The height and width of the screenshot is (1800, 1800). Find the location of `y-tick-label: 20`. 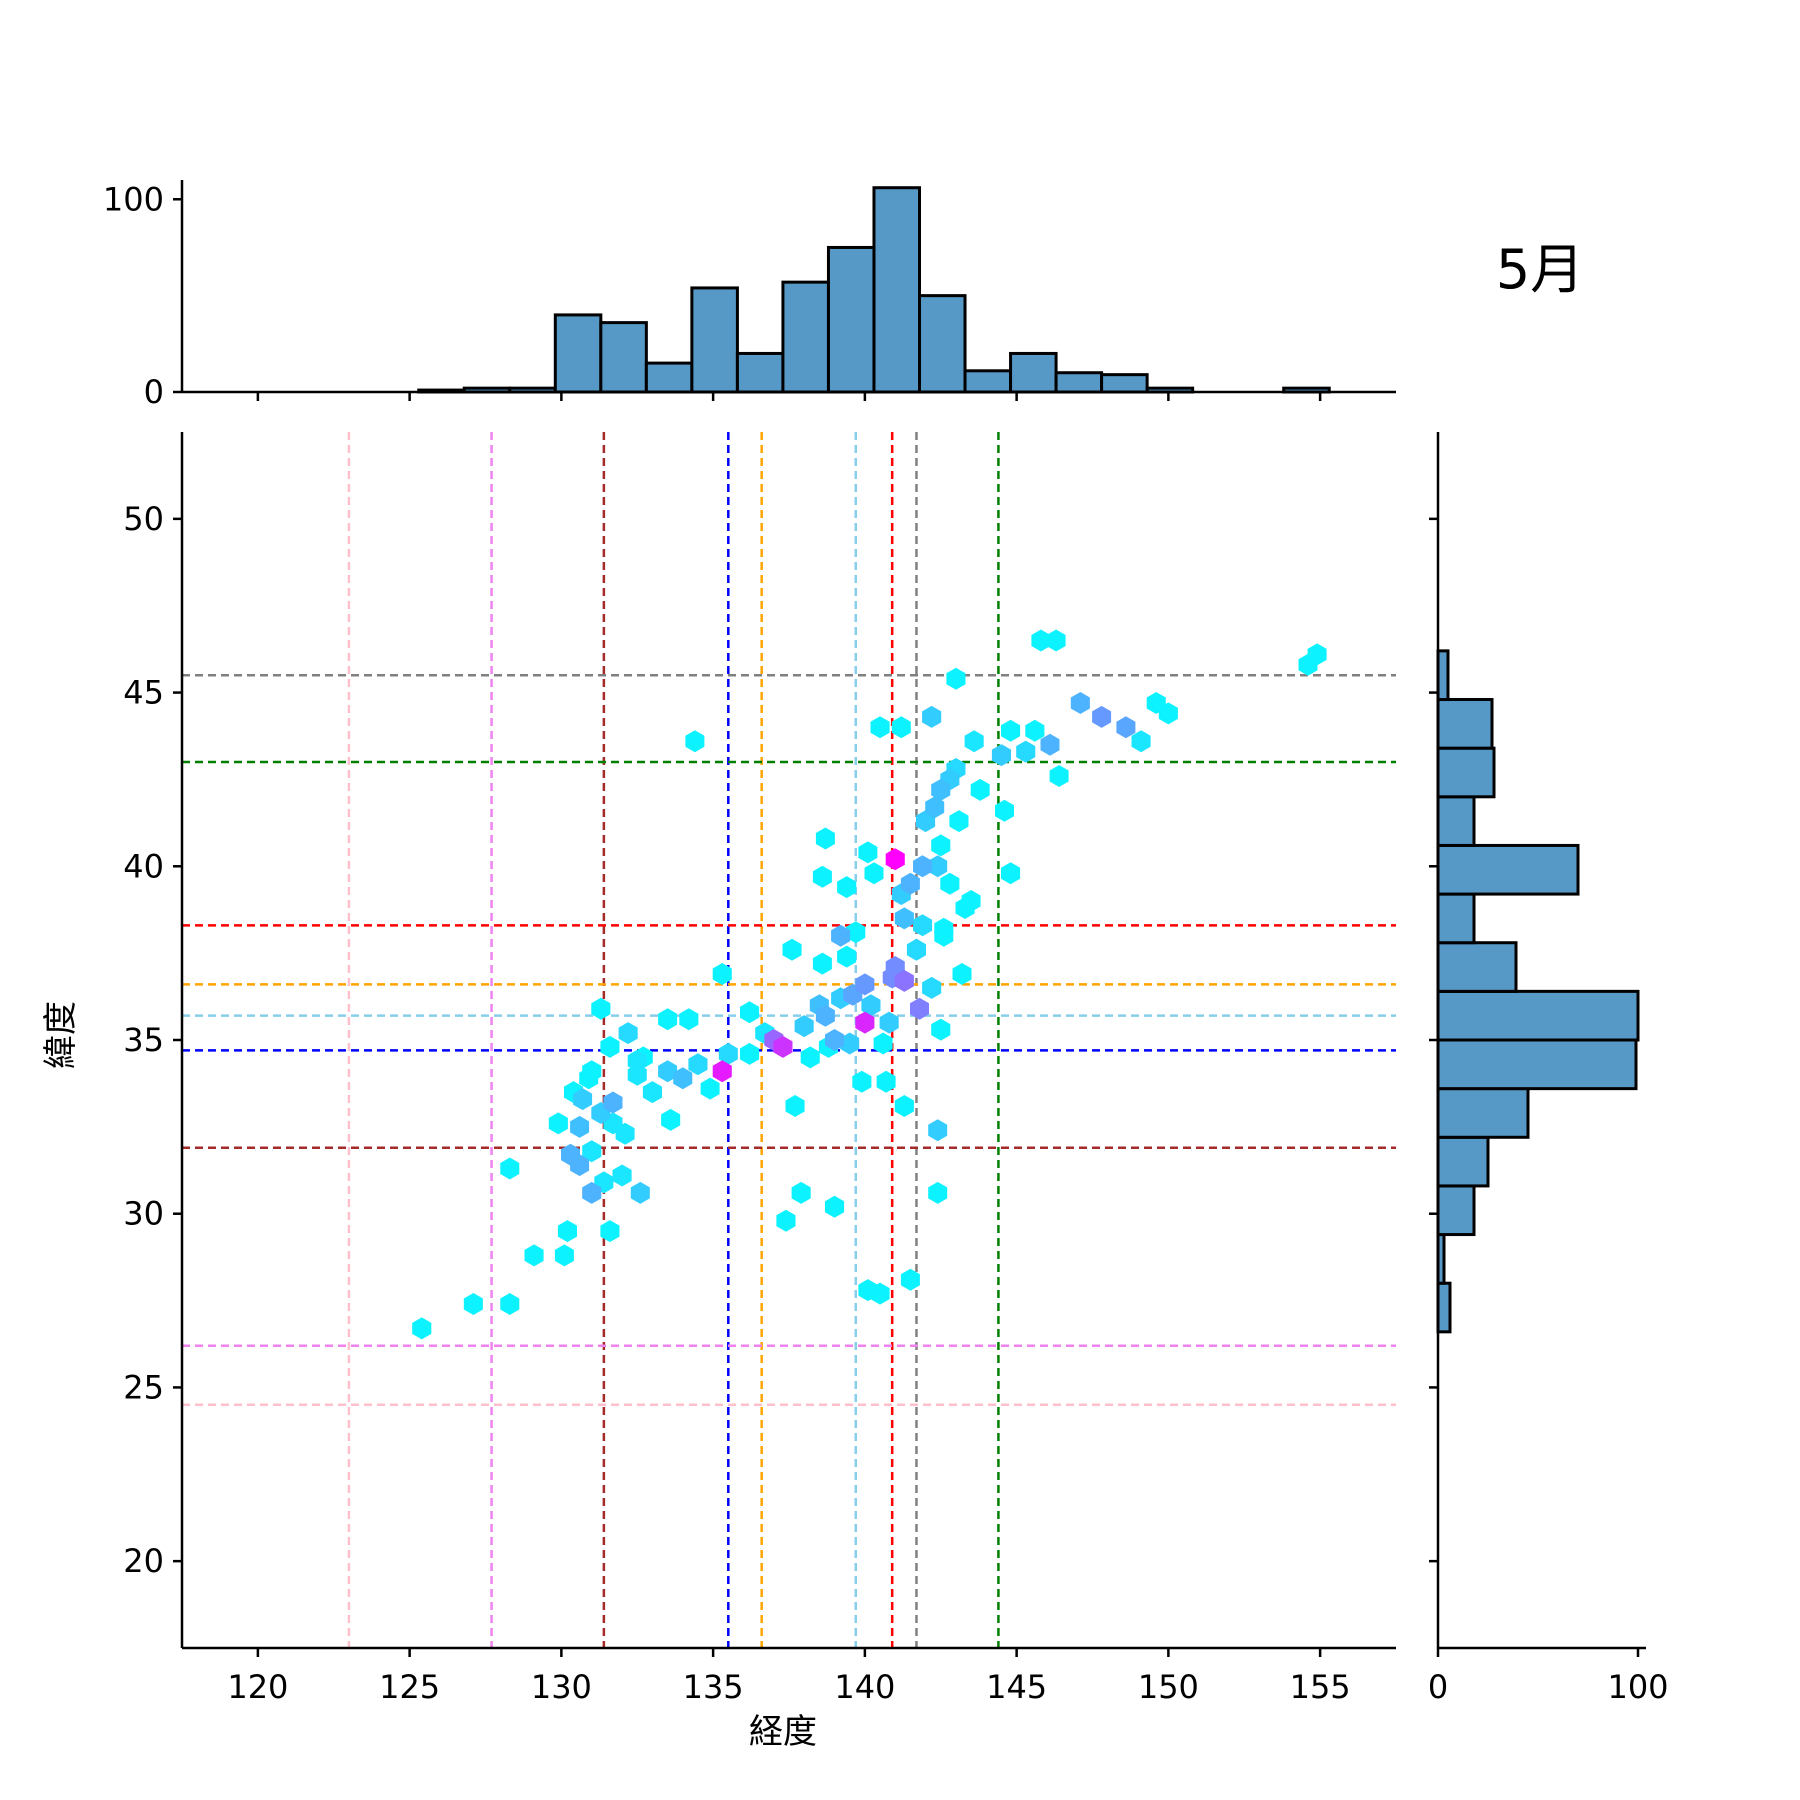

y-tick-label: 20 is located at coordinates (143, 1561).